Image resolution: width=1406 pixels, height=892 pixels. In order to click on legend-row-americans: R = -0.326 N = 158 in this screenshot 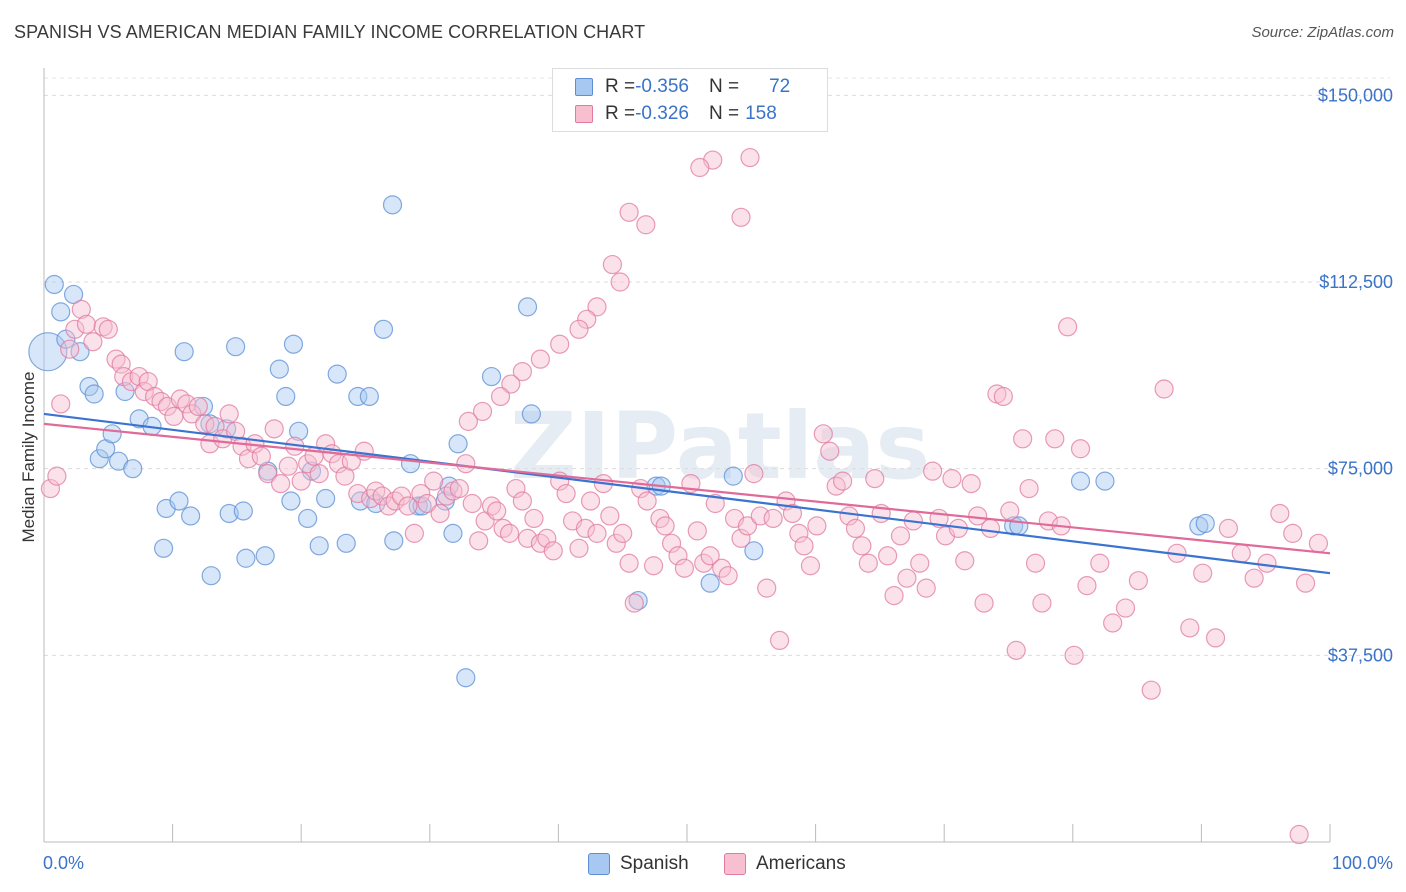, I will do `click(676, 114)`.